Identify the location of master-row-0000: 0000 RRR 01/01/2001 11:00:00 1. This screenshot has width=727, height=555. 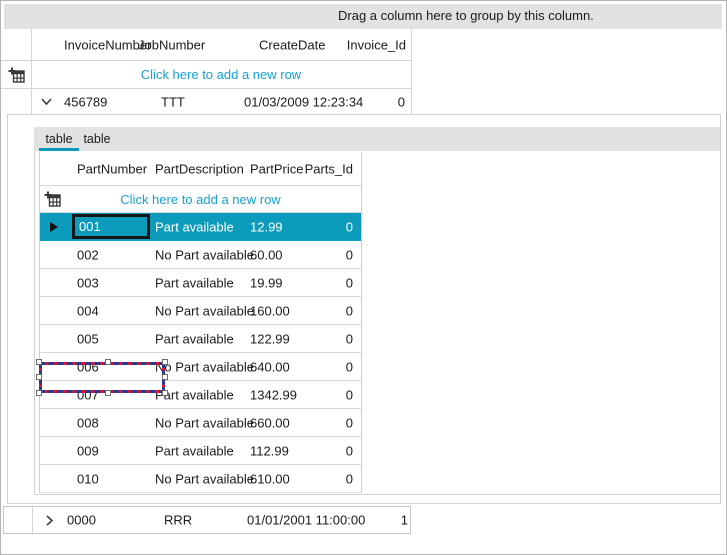
(207, 520).